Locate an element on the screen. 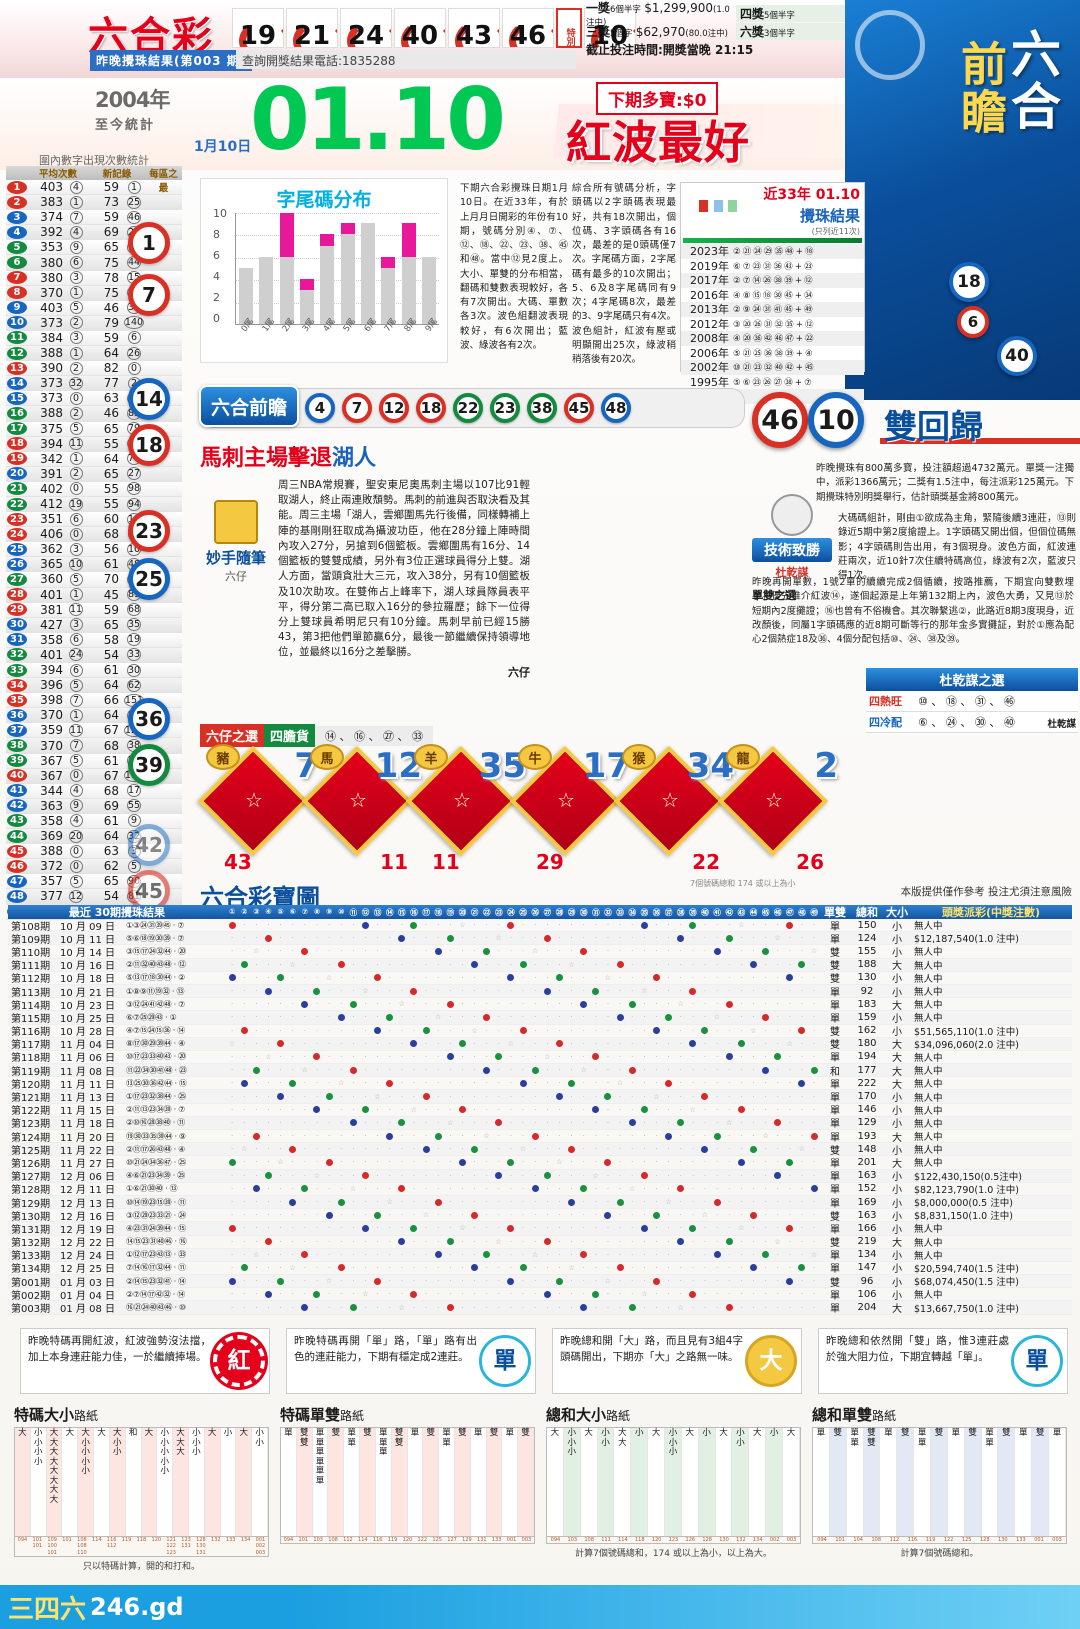  row-sum: 155 is located at coordinates (867, 951).